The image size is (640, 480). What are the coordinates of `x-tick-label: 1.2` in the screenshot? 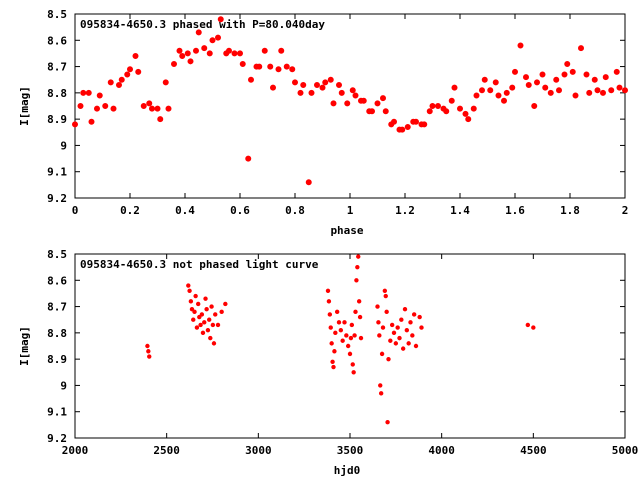 It's located at (405, 210).